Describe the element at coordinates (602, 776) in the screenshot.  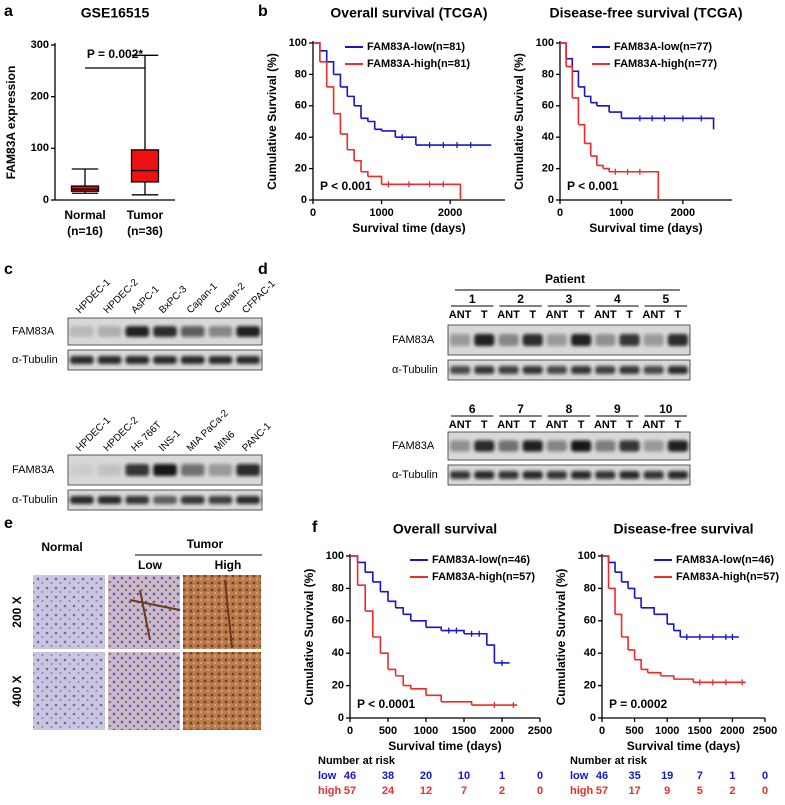
I see `risk-count: 46` at that location.